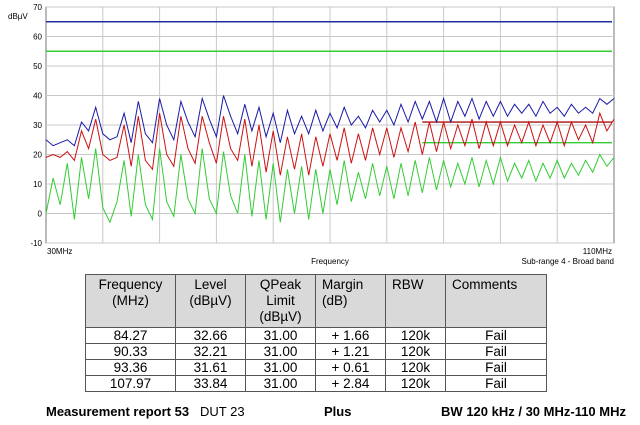  What do you see at coordinates (18, 16) in the screenshot?
I see `y-axis-label: dBµV` at bounding box center [18, 16].